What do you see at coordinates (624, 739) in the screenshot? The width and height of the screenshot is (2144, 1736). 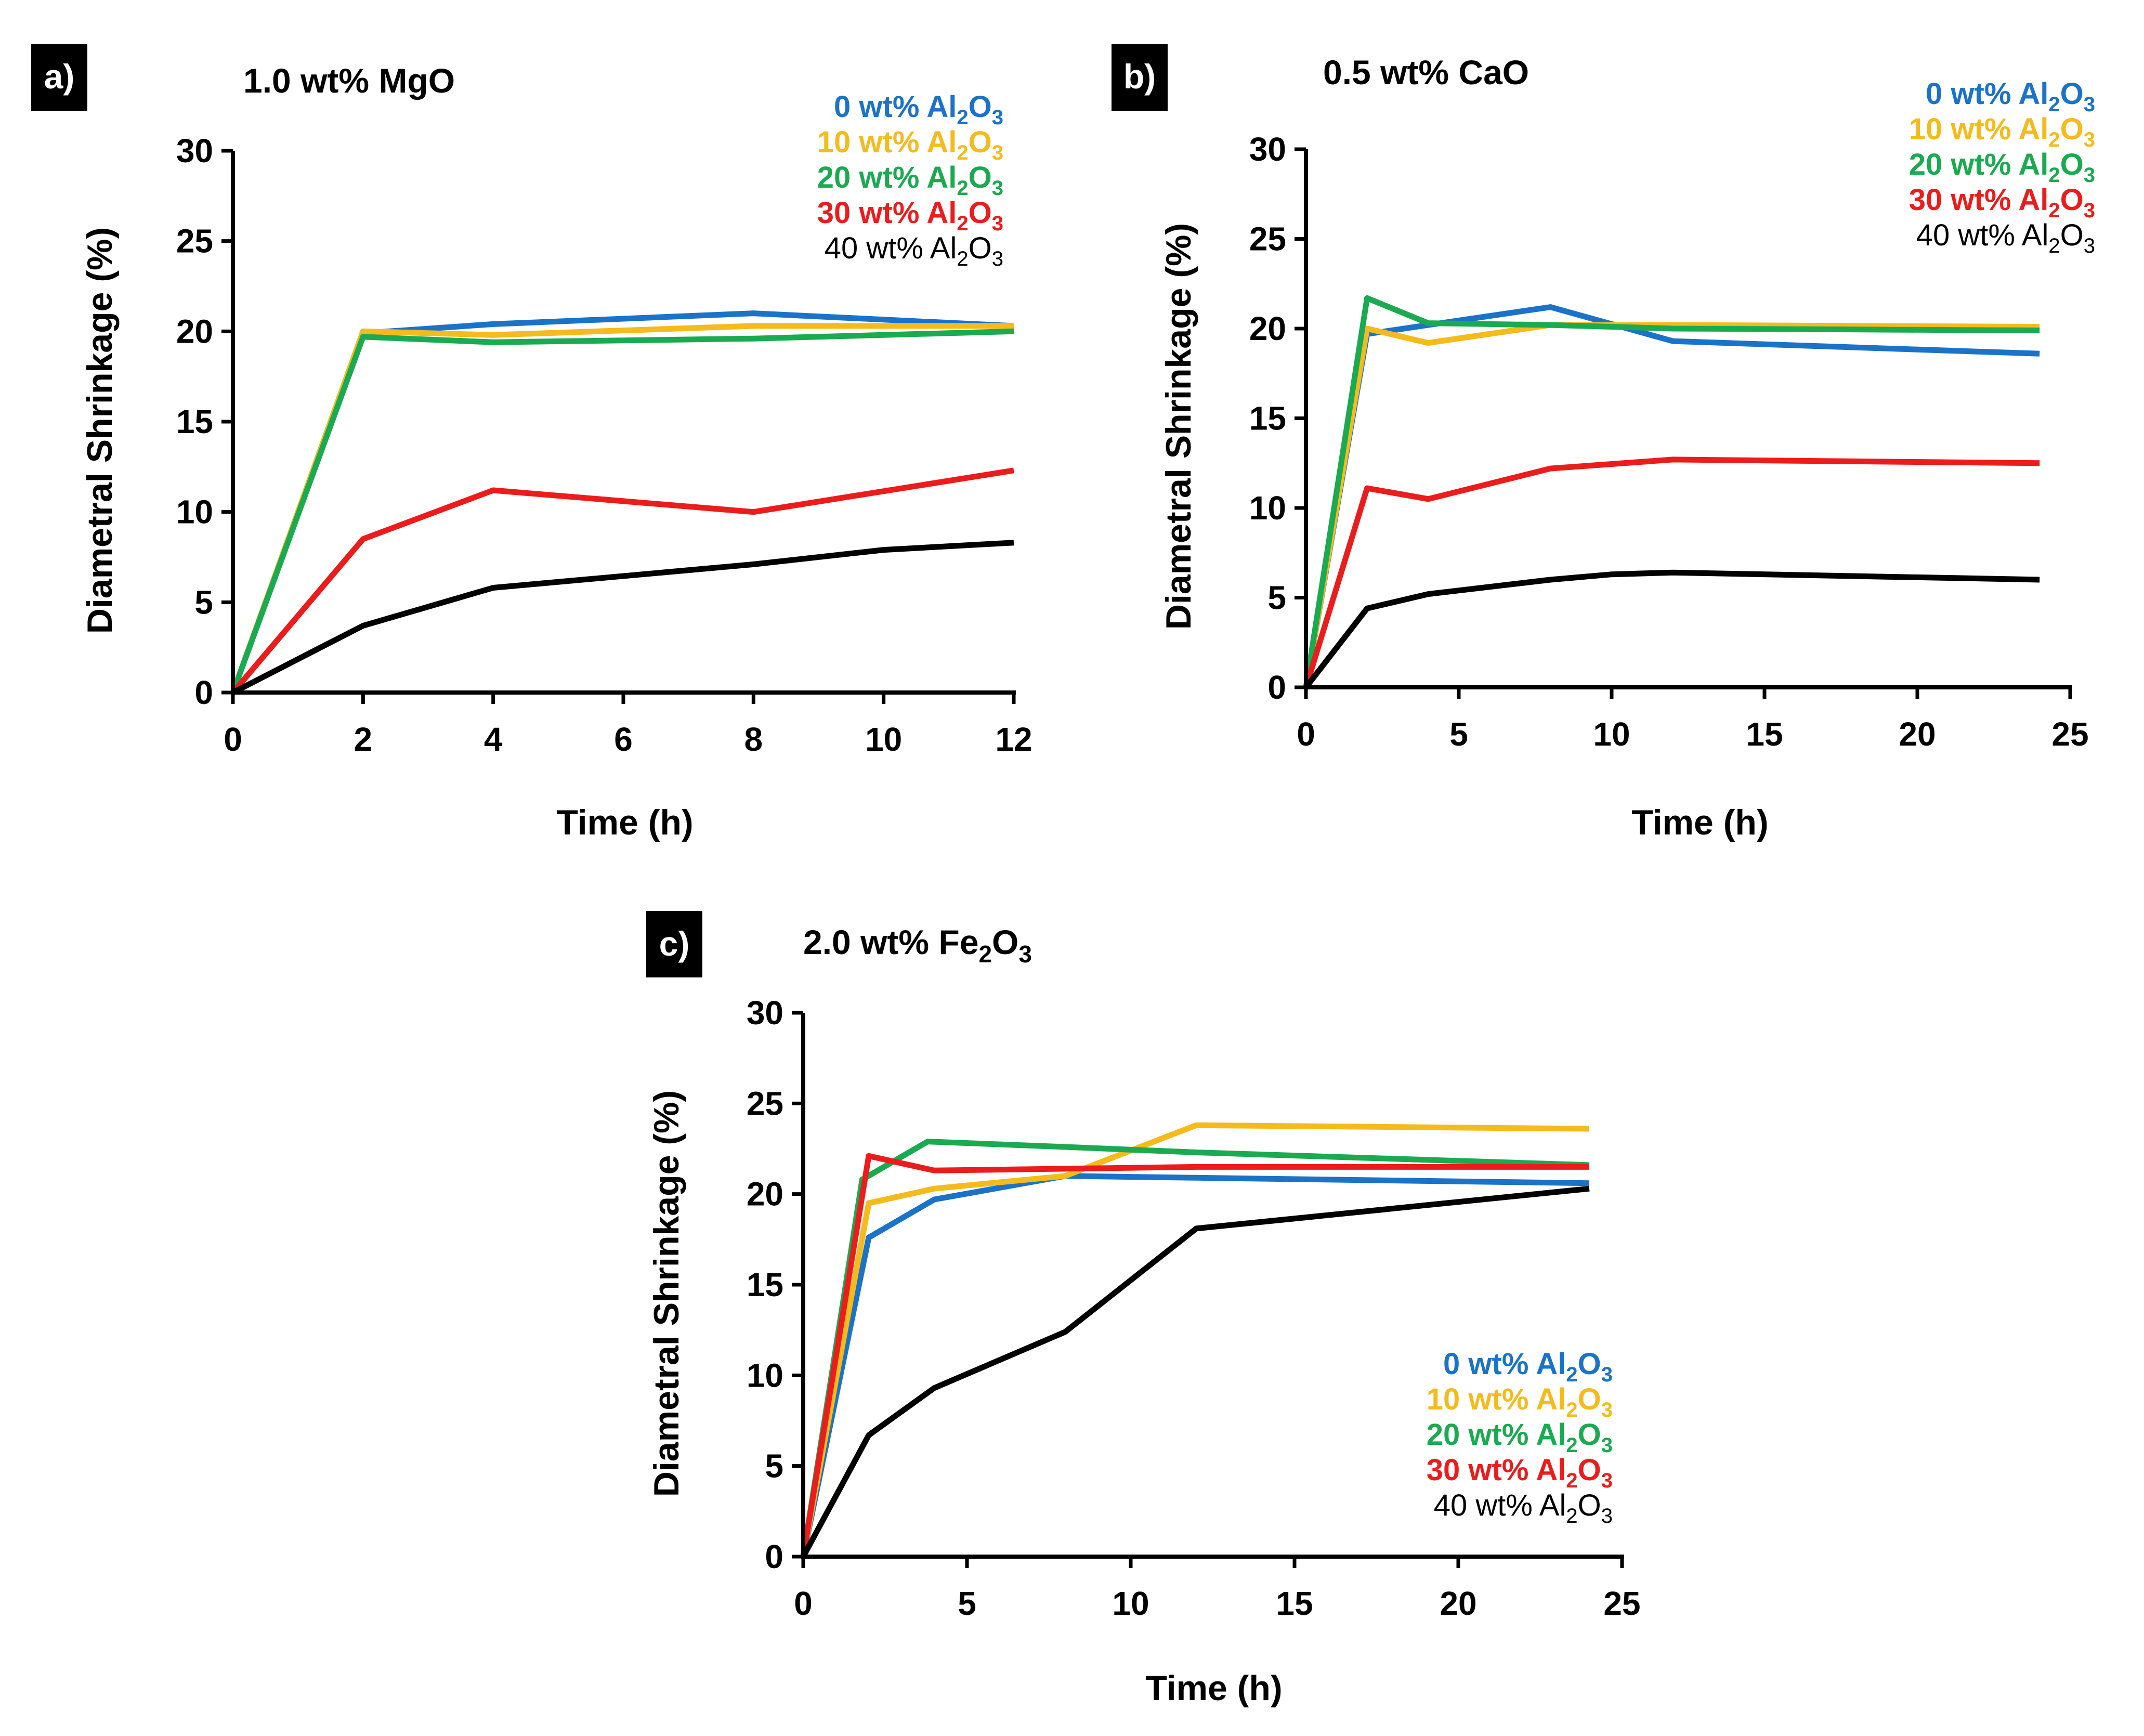 I see `x-tick-label: 6` at bounding box center [624, 739].